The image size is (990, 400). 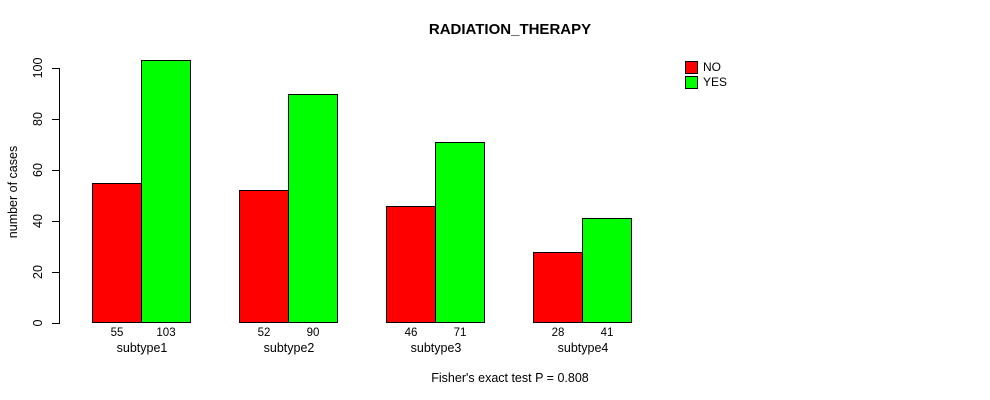 What do you see at coordinates (510, 378) in the screenshot?
I see `footnote: Fisher's exact test P = 0.808` at bounding box center [510, 378].